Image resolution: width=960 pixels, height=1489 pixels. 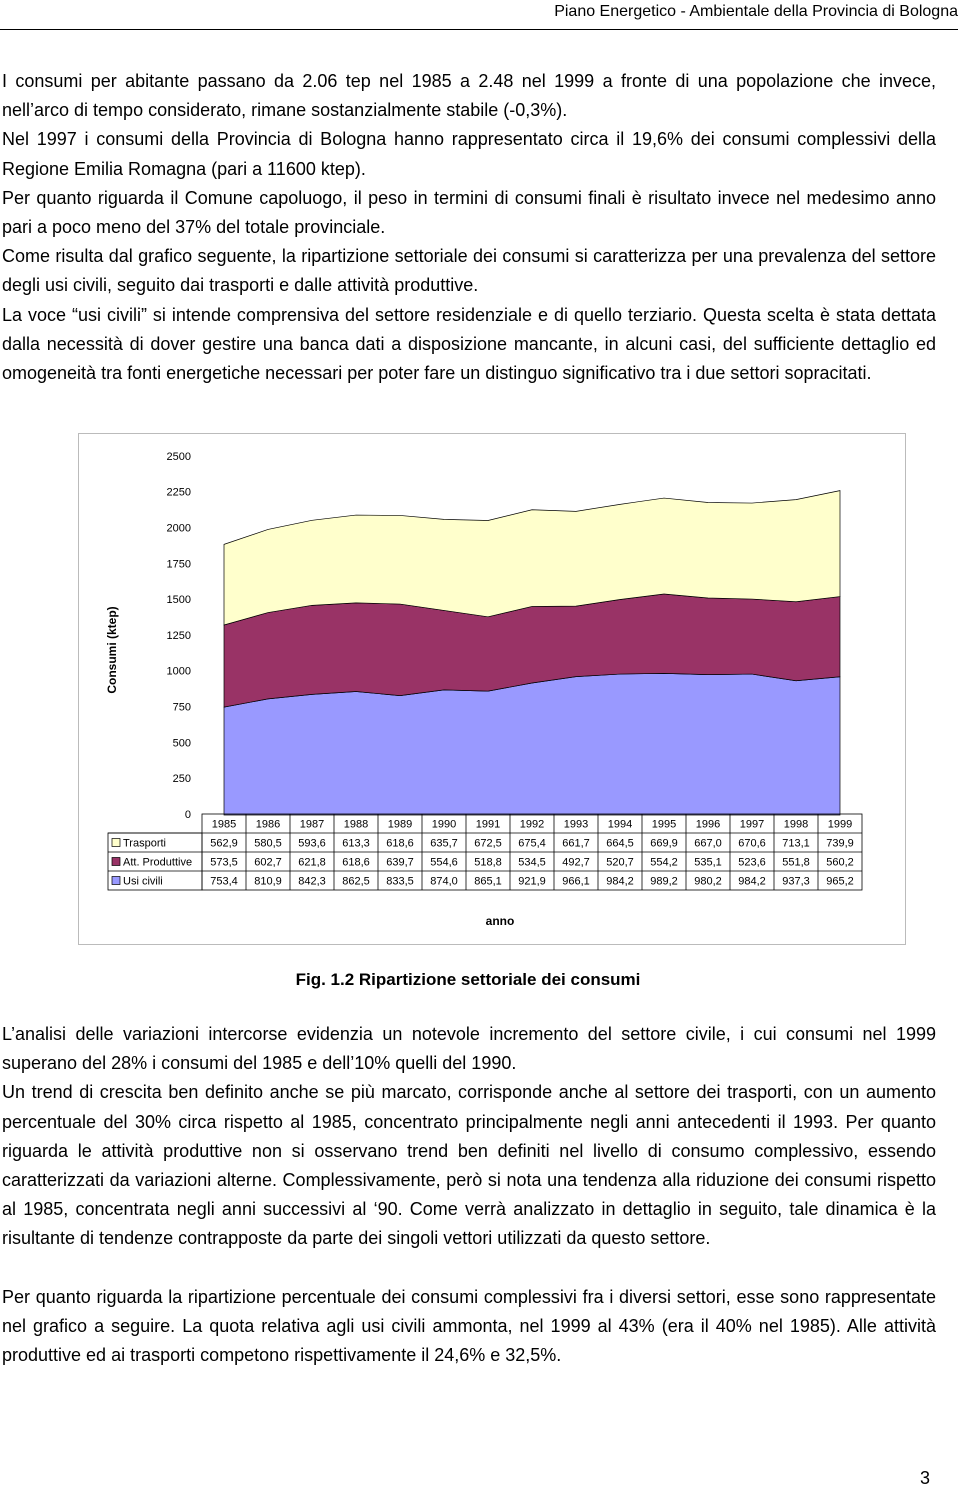 What do you see at coordinates (840, 862) in the screenshot?
I see `table-value: 560,2` at bounding box center [840, 862].